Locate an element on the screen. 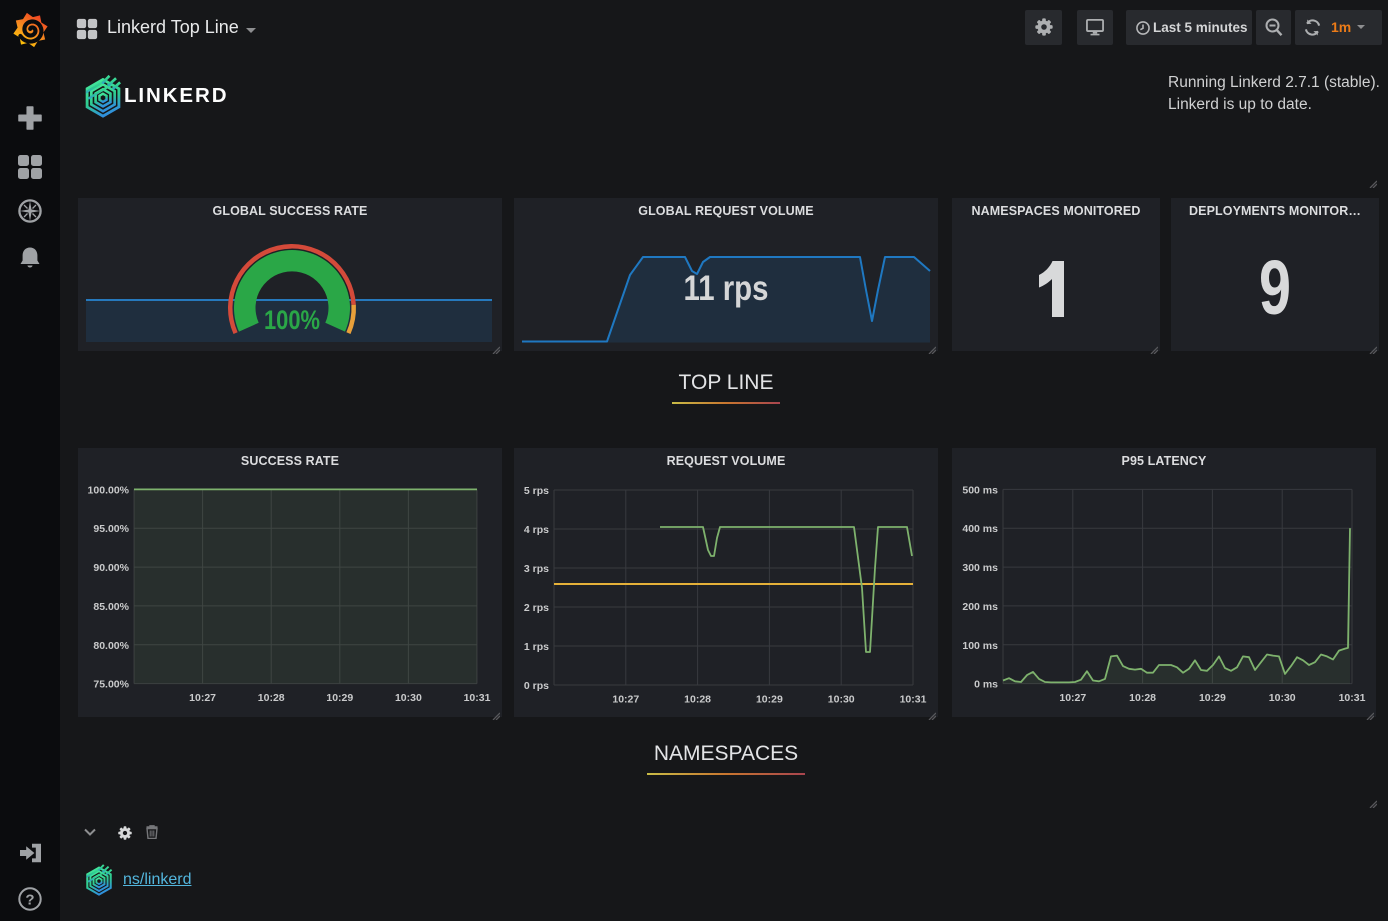 The height and width of the screenshot is (921, 1388). svg-text: 3 rps is located at coordinates (536, 569).